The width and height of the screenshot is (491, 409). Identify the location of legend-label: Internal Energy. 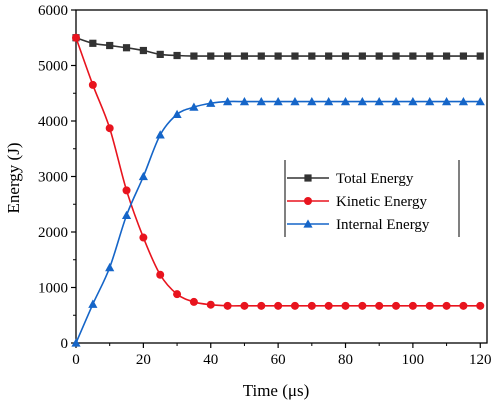
(383, 225).